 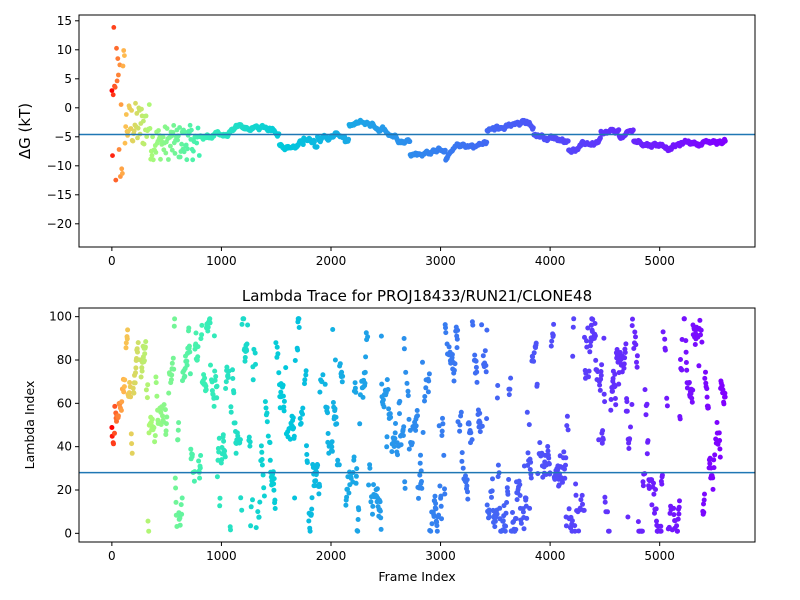 I want to click on x-tick-label: 4000, so click(x=550, y=556).